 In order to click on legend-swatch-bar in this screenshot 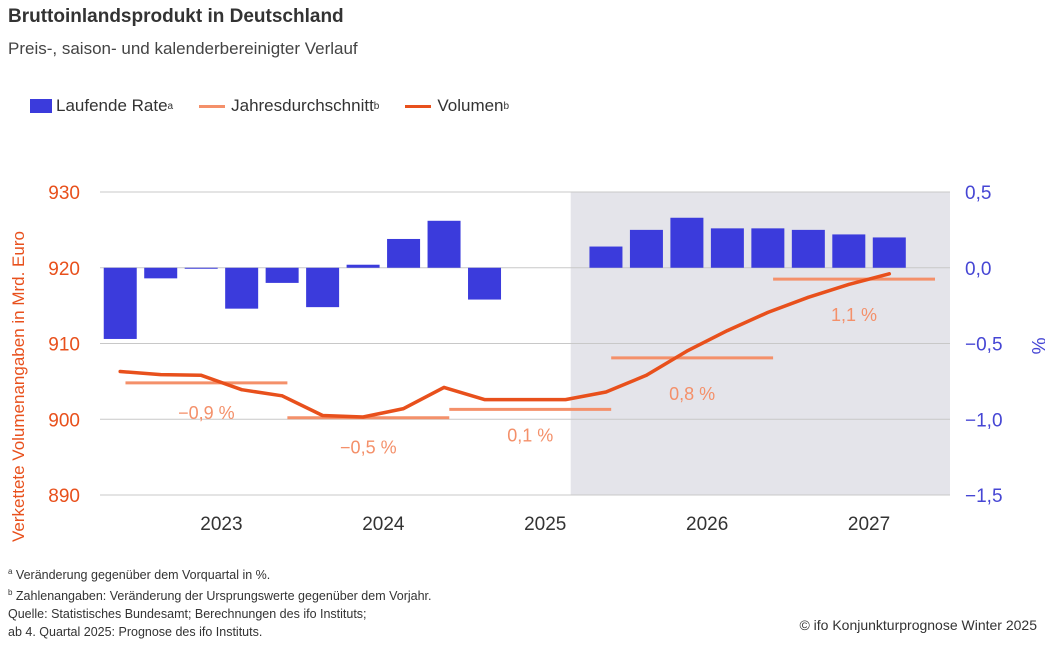, I will do `click(41, 106)`.